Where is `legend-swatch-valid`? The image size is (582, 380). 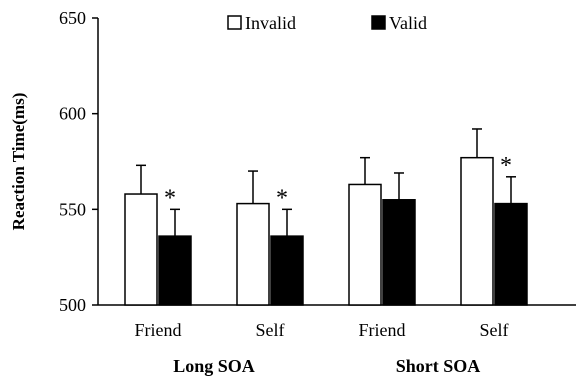 legend-swatch-valid is located at coordinates (378, 22).